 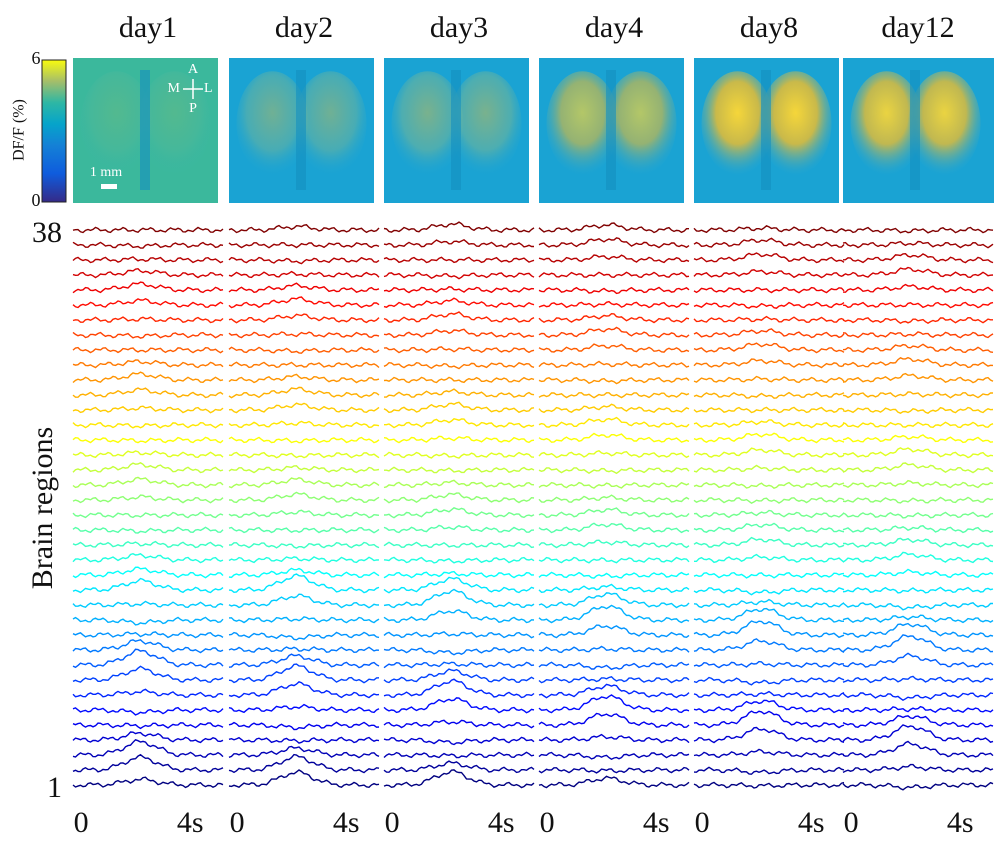 What do you see at coordinates (42, 508) in the screenshot?
I see `y-axis-label: Brain regions` at bounding box center [42, 508].